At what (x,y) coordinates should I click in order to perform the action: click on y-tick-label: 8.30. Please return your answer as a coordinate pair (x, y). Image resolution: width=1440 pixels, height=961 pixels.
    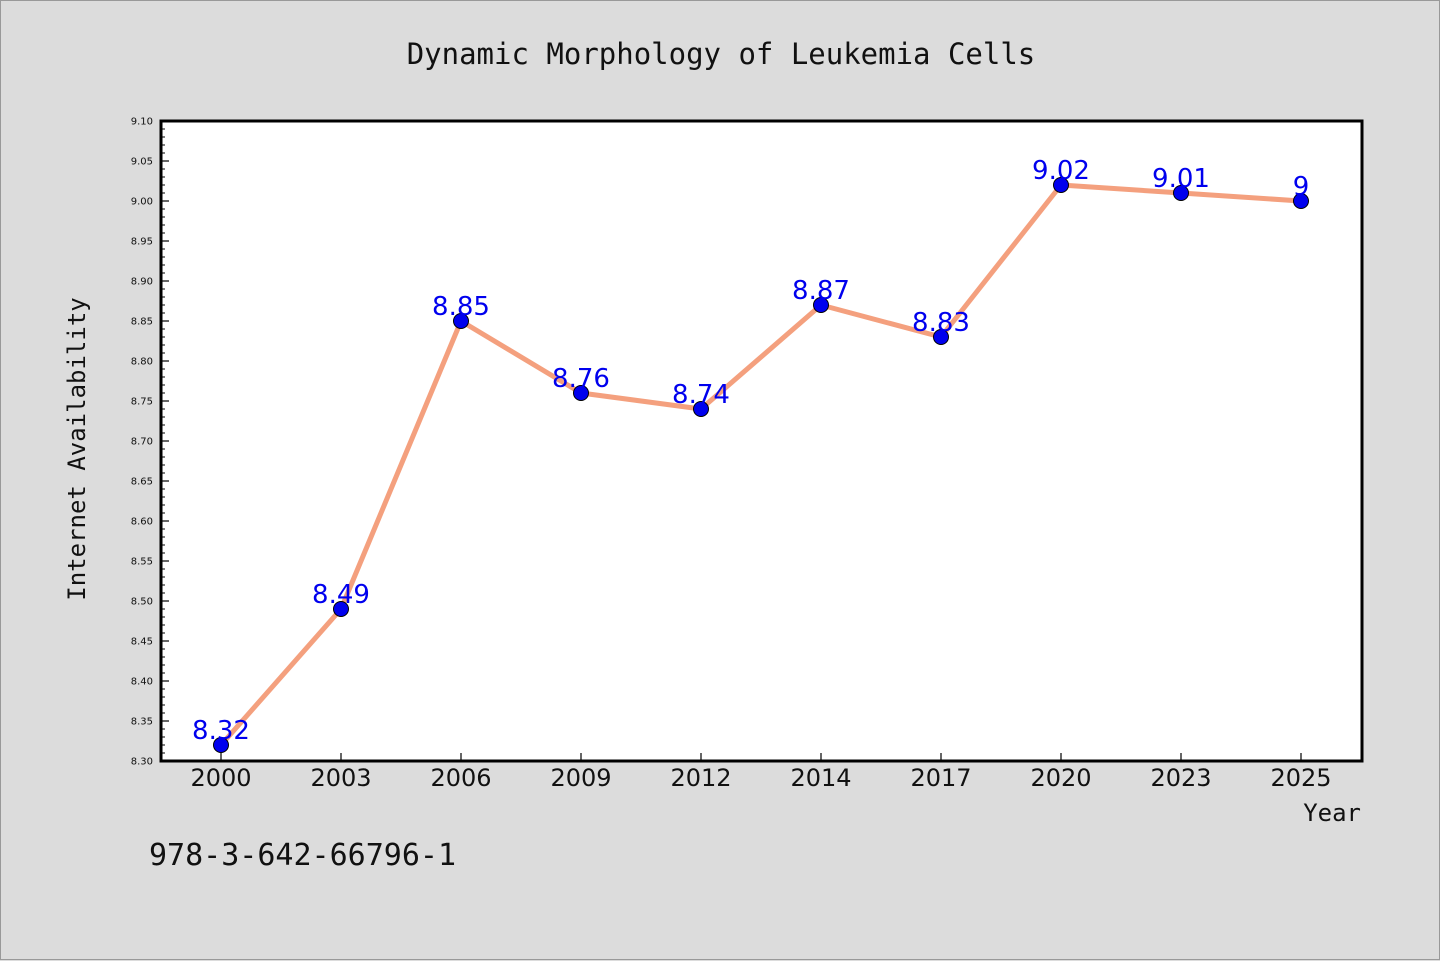
    Looking at the image, I should click on (142, 762).